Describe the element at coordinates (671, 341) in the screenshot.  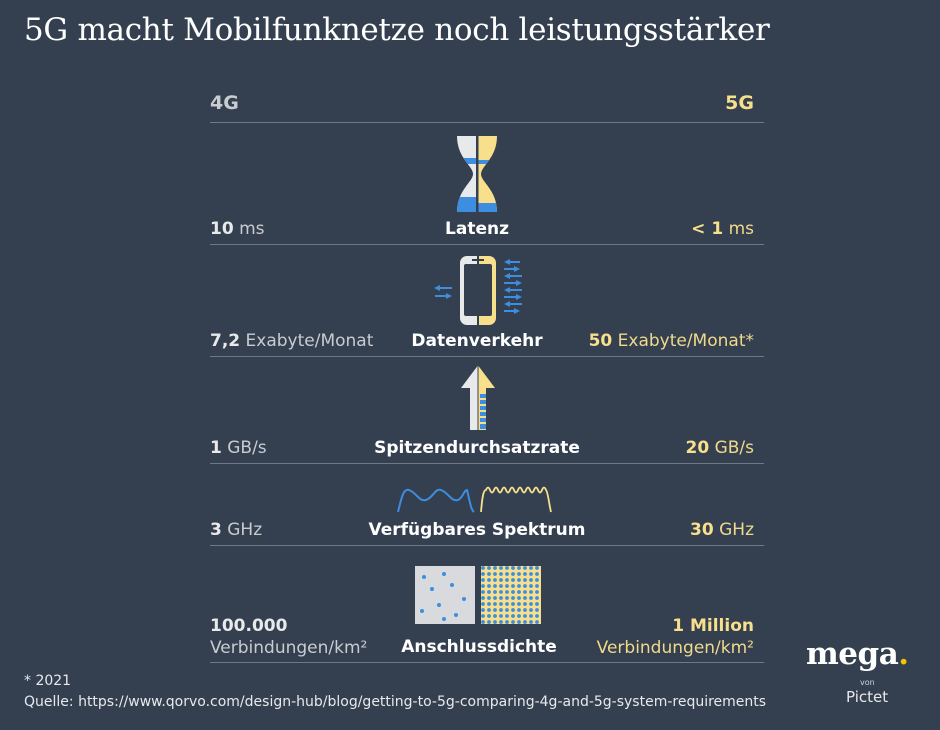
I see `datenverkehr-5g-value: 50 Exabyte/Monat*` at that location.